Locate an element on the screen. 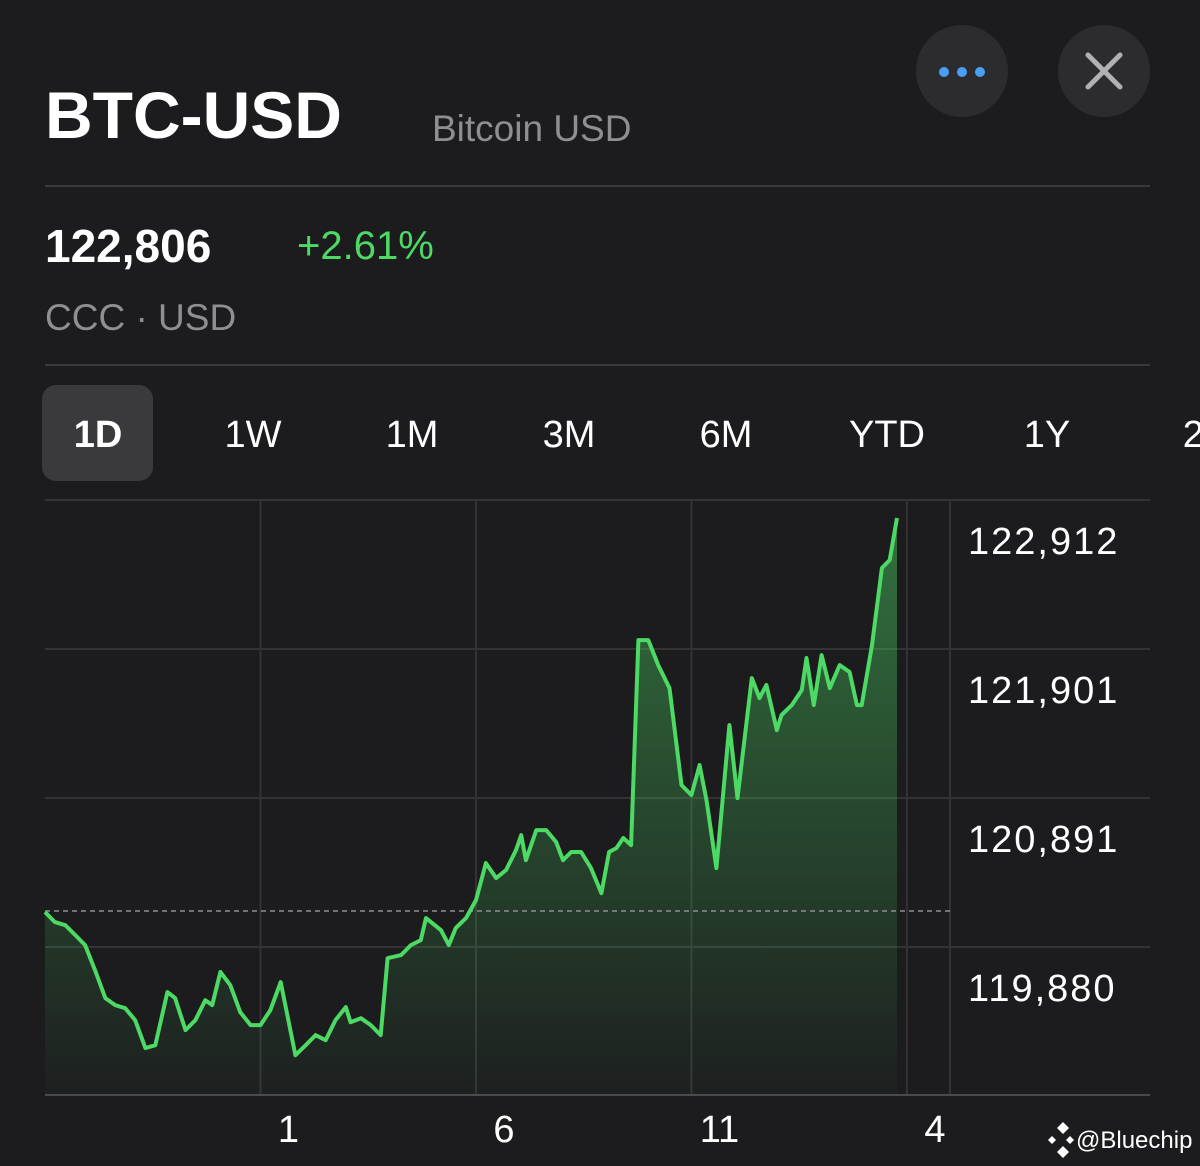  y-tick-label: 119,880 is located at coordinates (1042, 989).